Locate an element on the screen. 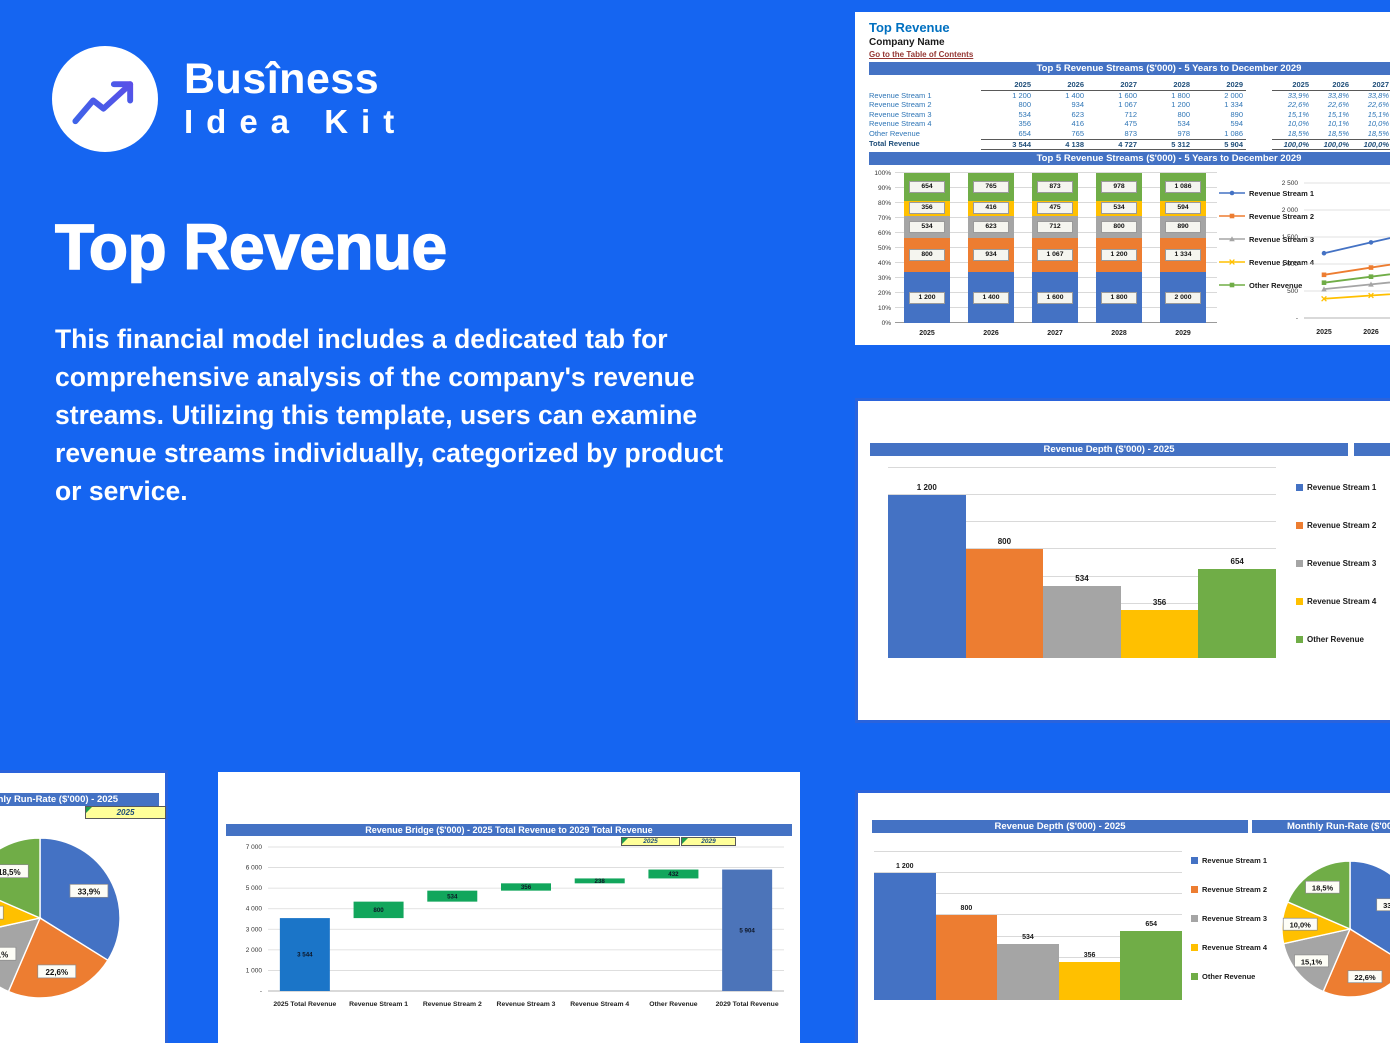 This screenshot has width=1390, height=1043. pct-cell: 33,8% is located at coordinates (1378, 95).